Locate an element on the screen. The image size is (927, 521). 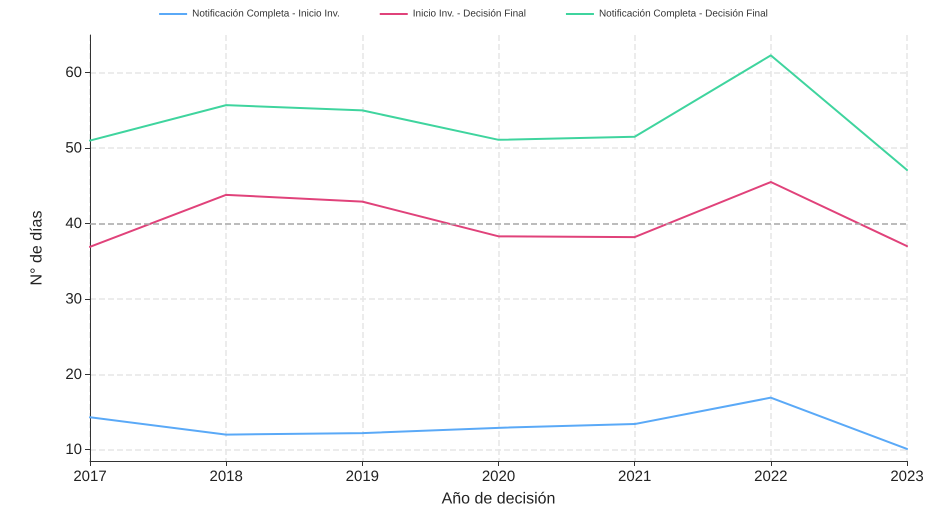
y-tick-label: 10 is located at coordinates (73, 449).